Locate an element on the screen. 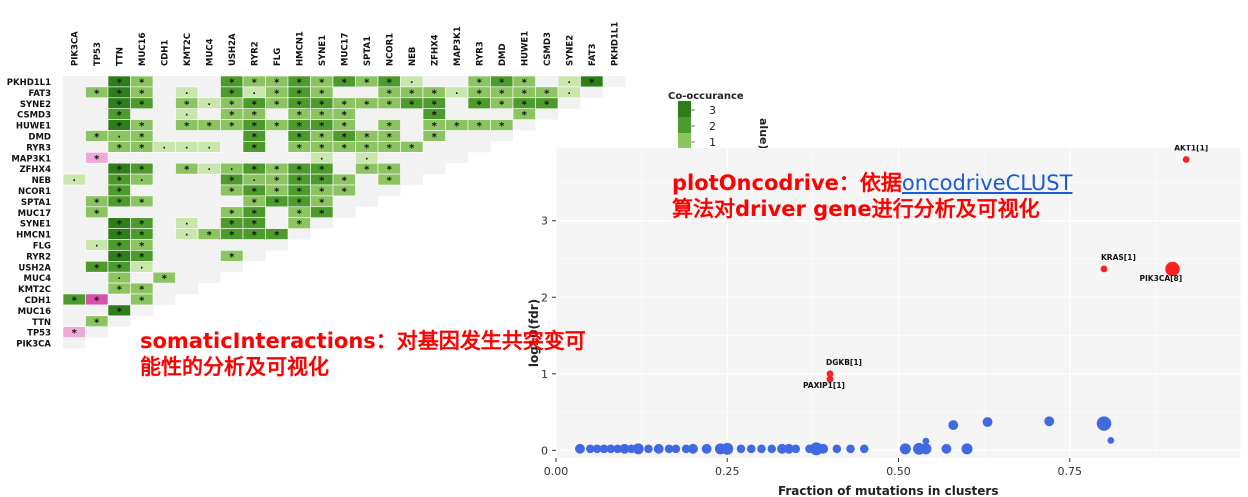  heatmap-row-label: MUC4 is located at coordinates (37, 279).